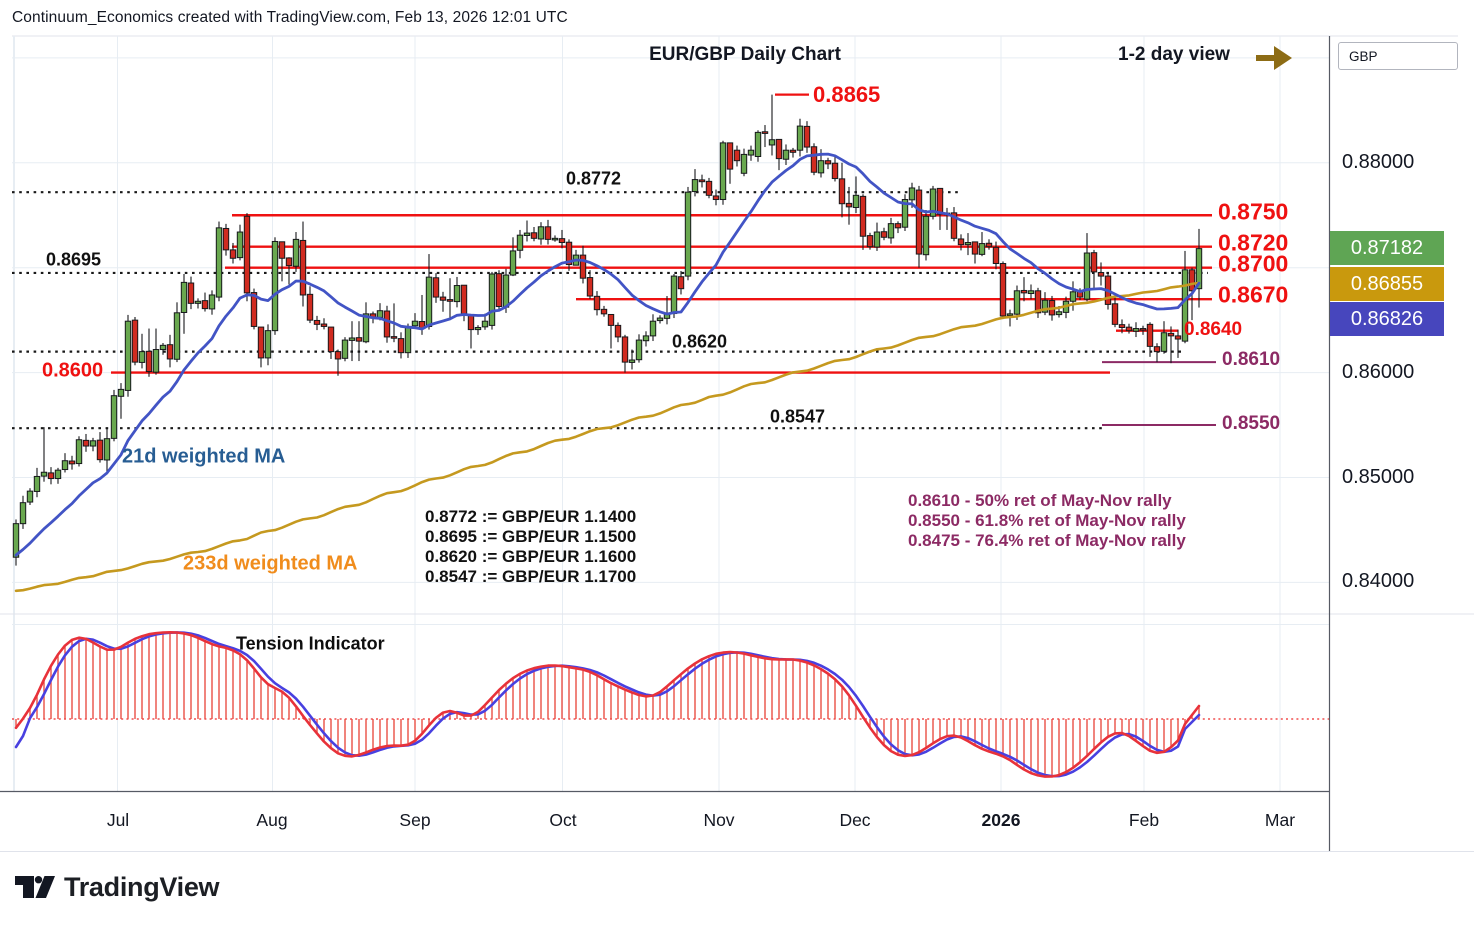 This screenshot has width=1474, height=925. What do you see at coordinates (531, 516) in the screenshot?
I see `eq-table-line: 0.8772 := GBP/EUR 1.1400` at bounding box center [531, 516].